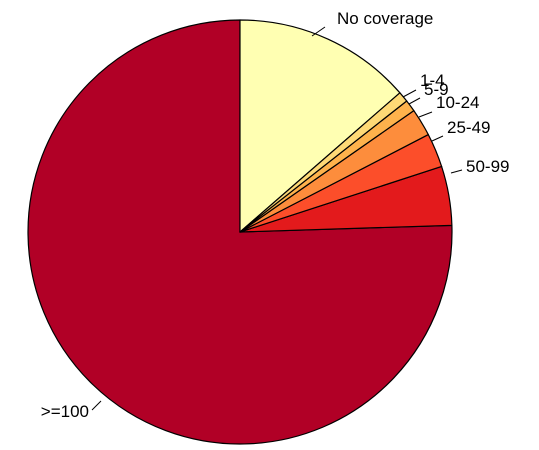  What do you see at coordinates (468, 127) in the screenshot?
I see `slice-label: 25-49` at bounding box center [468, 127].